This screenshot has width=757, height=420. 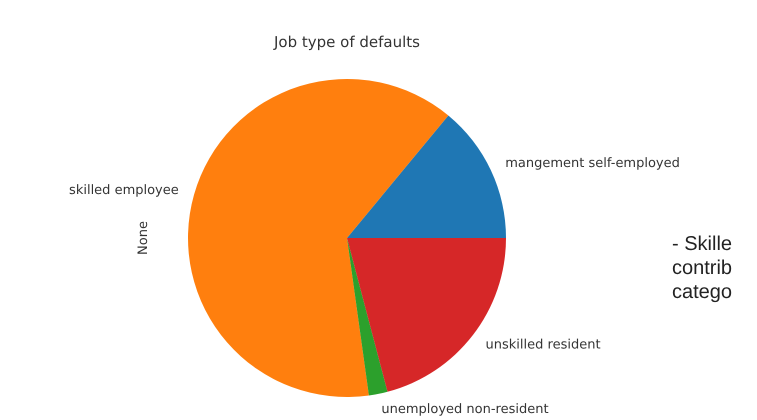 I want to click on text: - Skille, so click(x=702, y=244).